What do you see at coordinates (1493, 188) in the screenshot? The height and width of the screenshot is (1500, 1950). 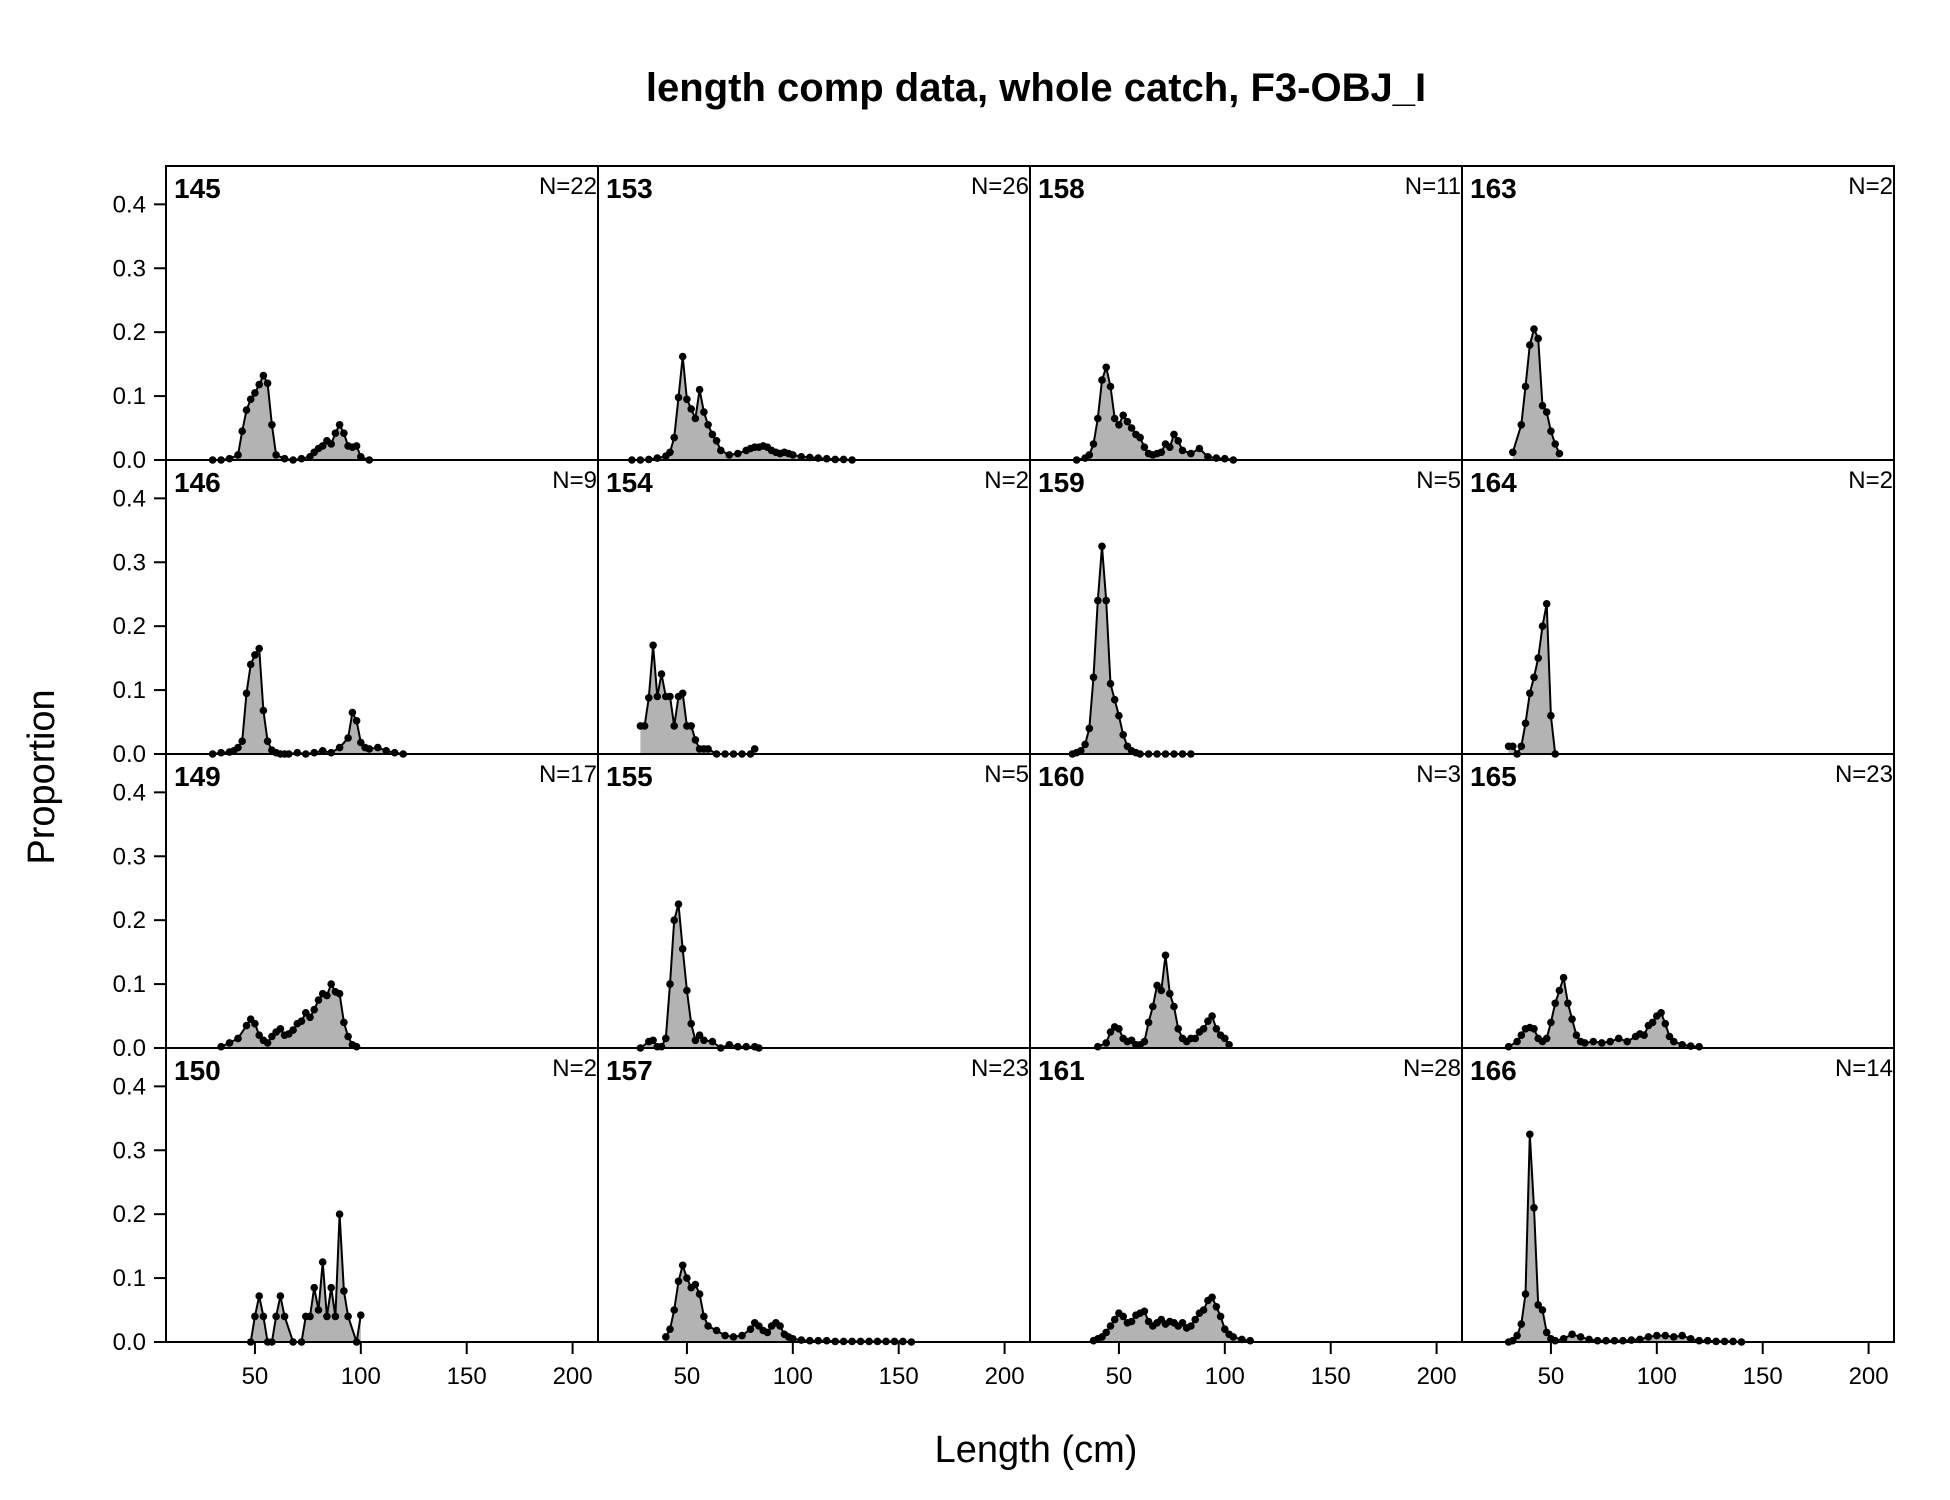 I see `panel-year-label: 163` at bounding box center [1493, 188].